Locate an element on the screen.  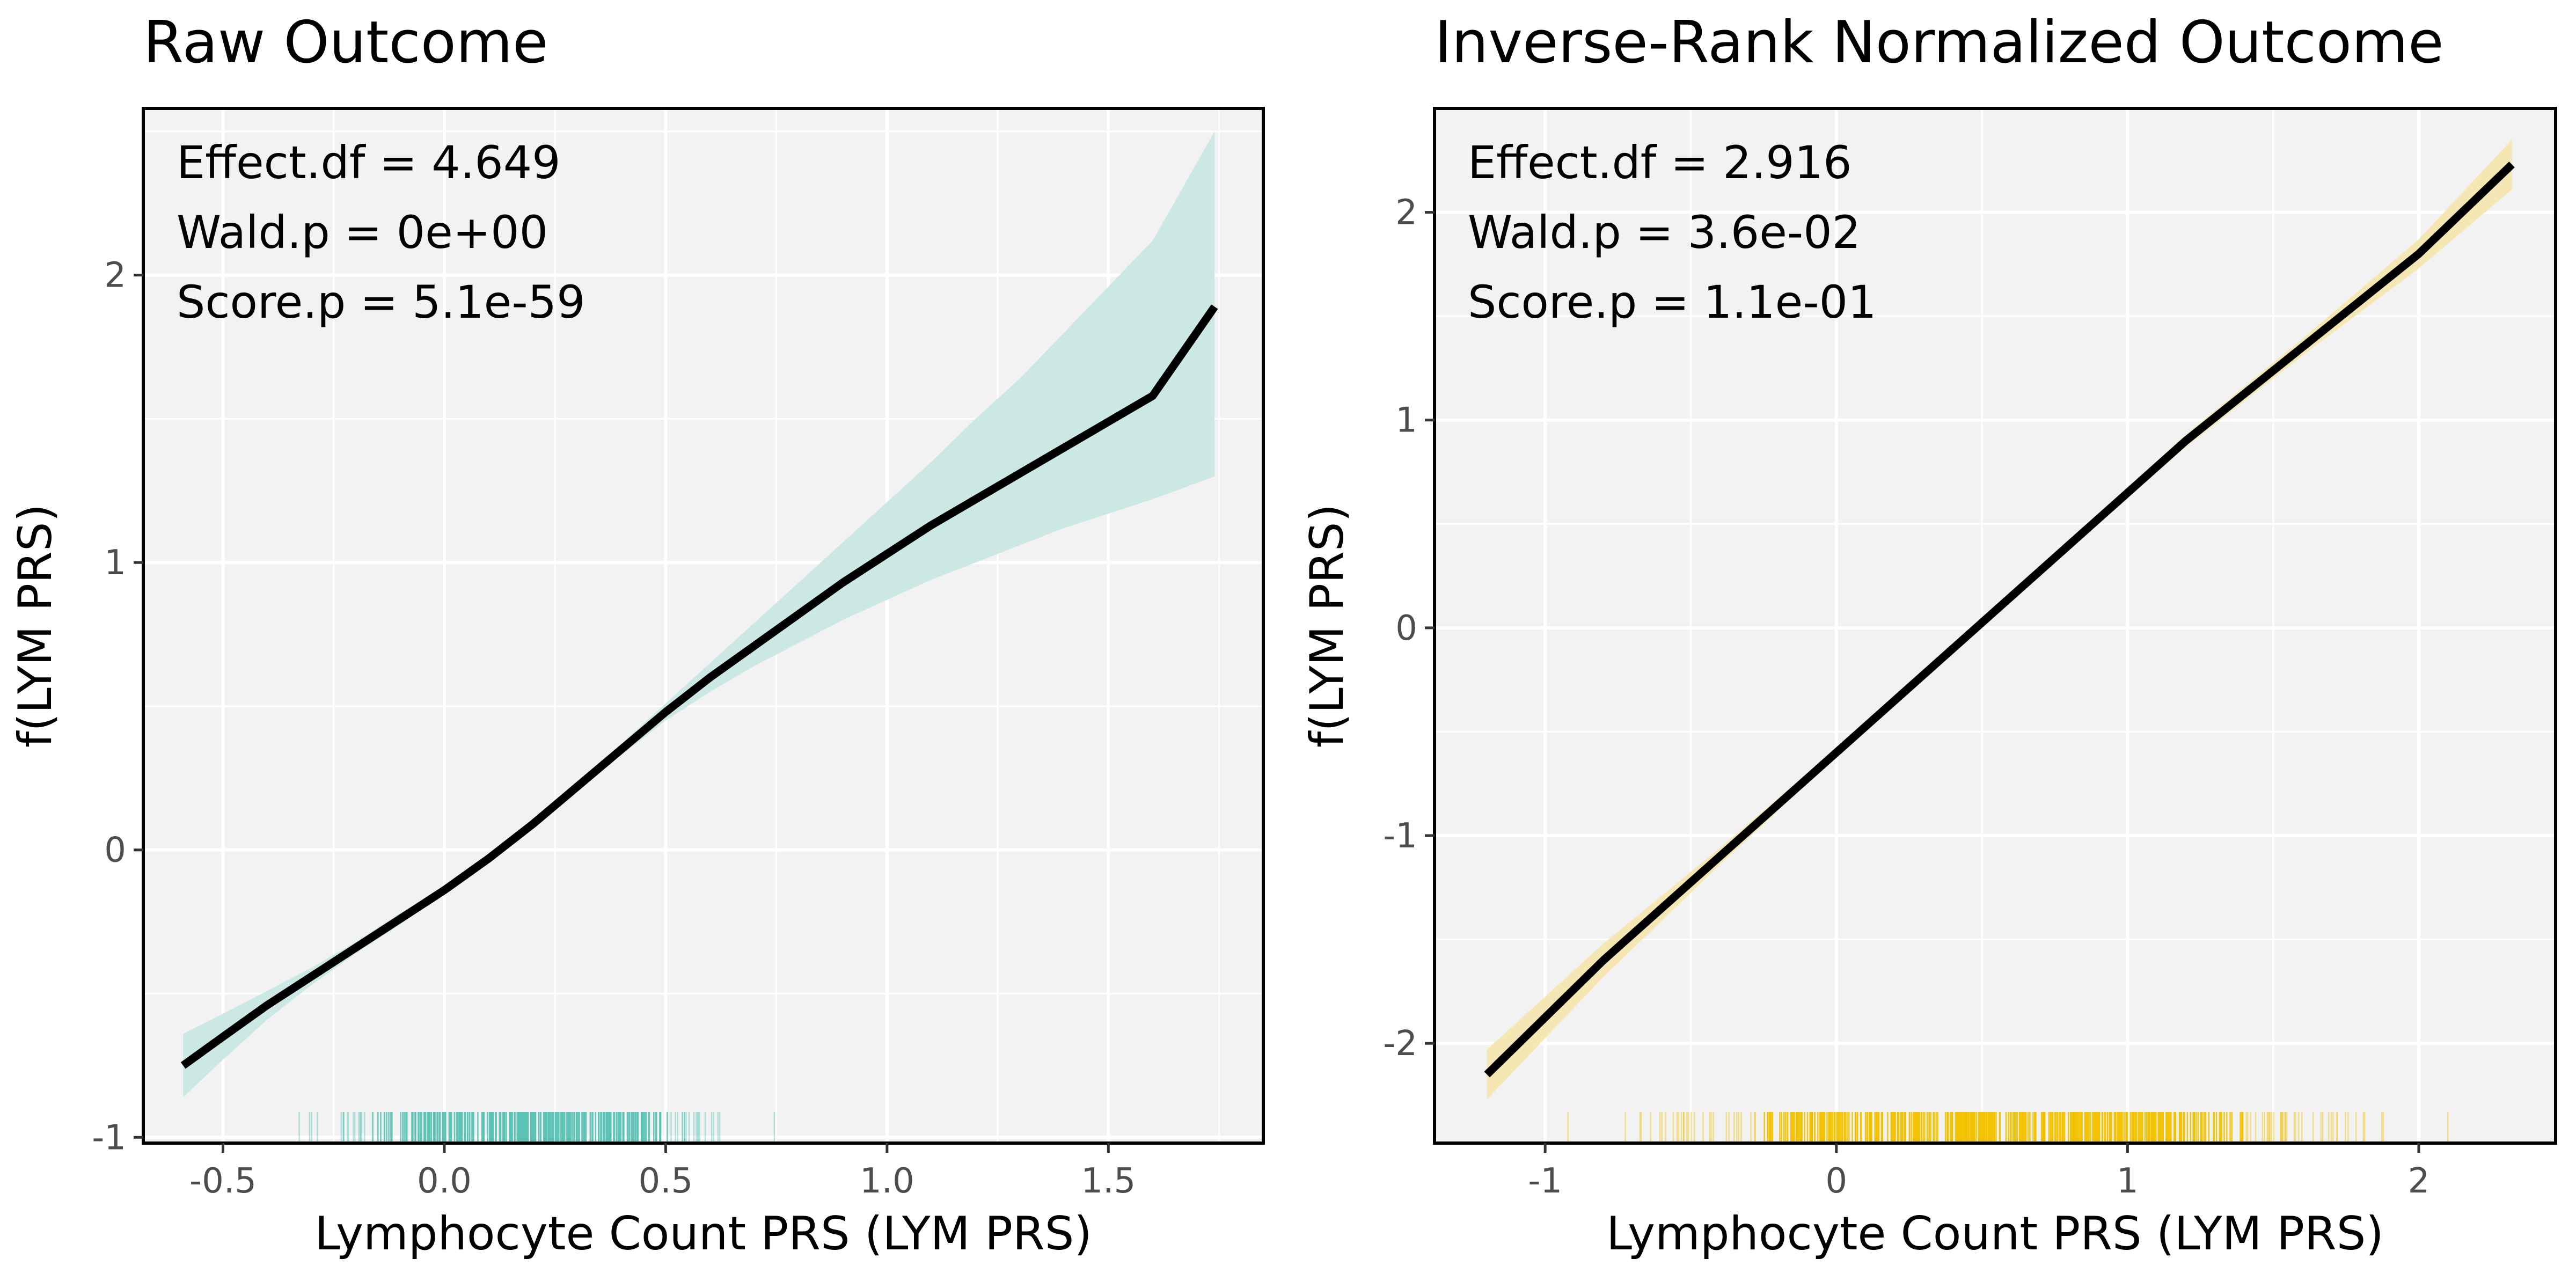
x-tick-label: 0.0 is located at coordinates (444, 1181).